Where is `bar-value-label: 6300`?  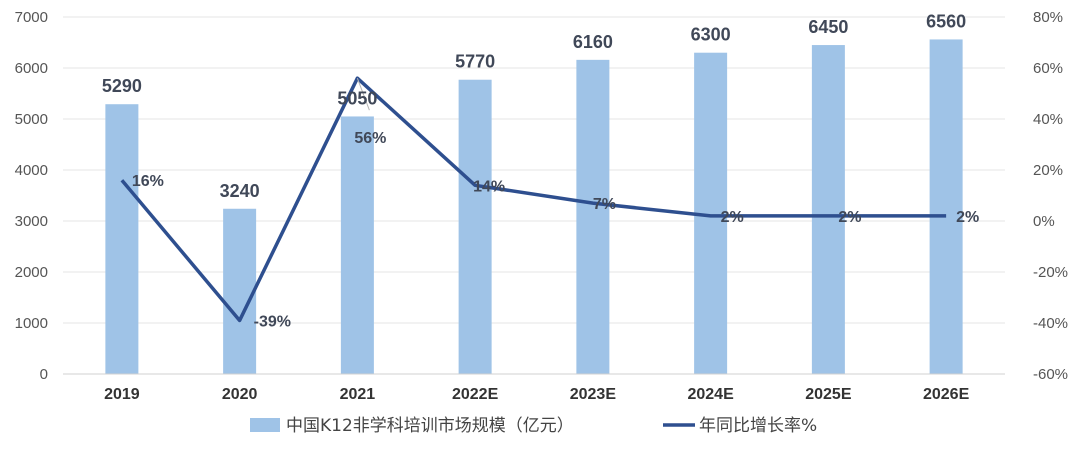
bar-value-label: 6300 is located at coordinates (711, 35).